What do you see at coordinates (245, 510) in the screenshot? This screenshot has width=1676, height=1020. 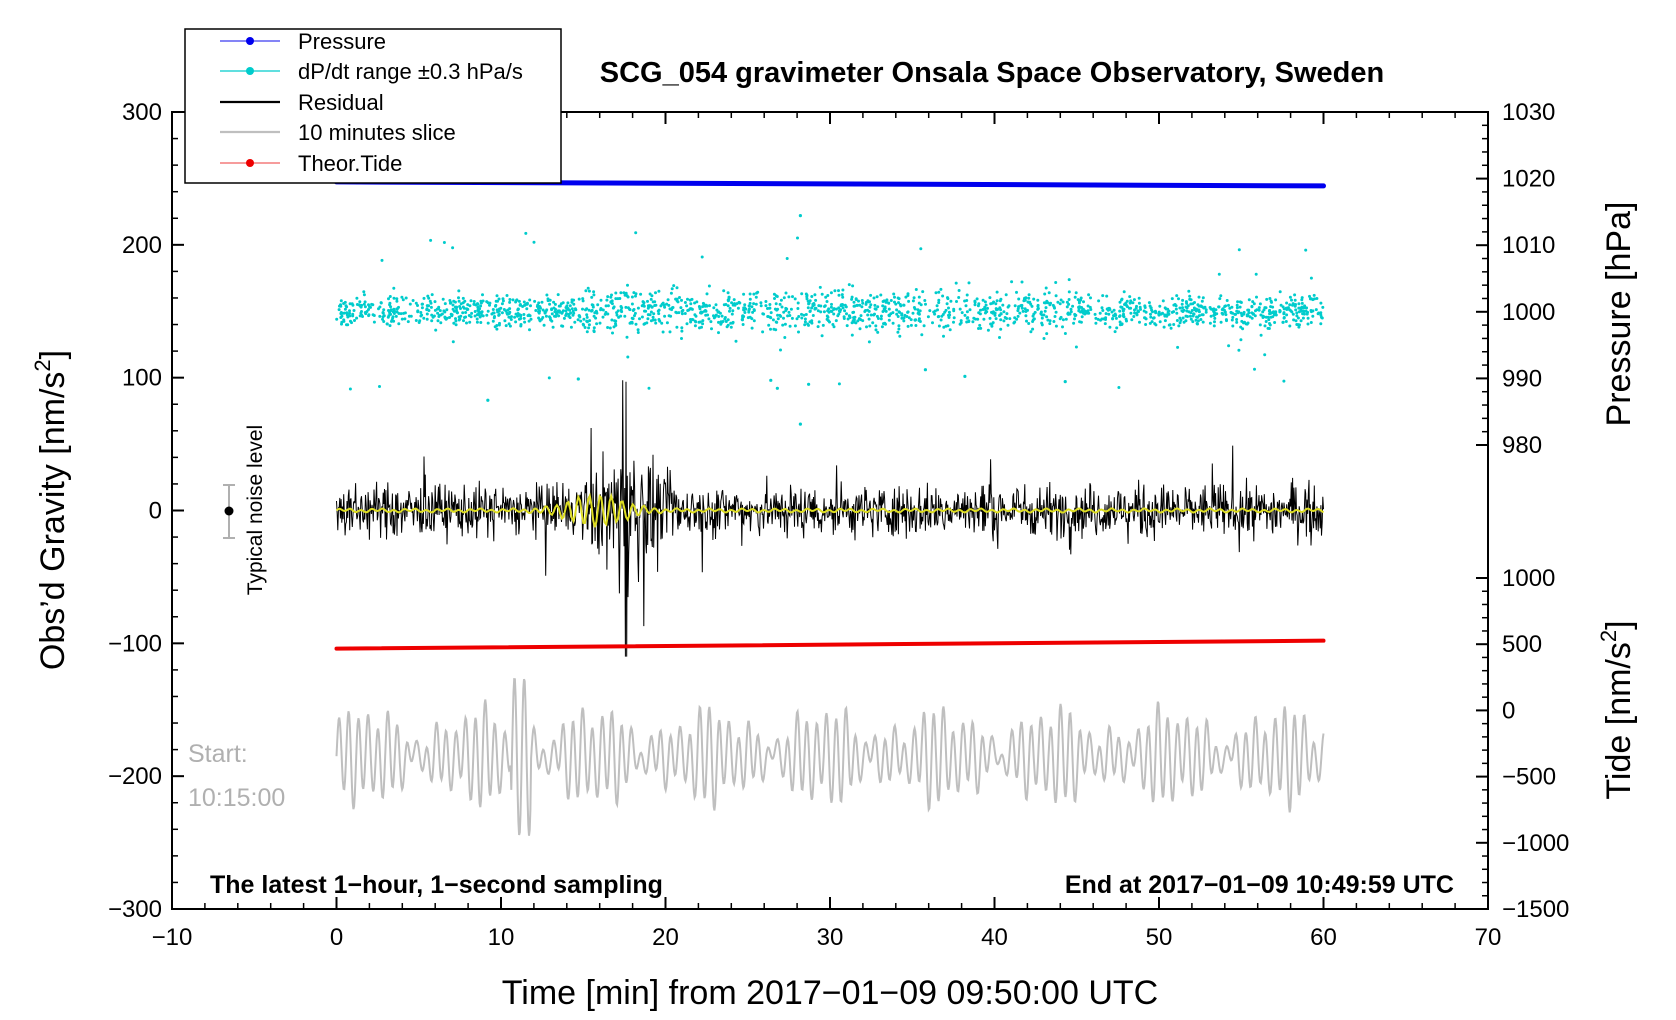 I see `noise-level-indicator: Typical noise level` at bounding box center [245, 510].